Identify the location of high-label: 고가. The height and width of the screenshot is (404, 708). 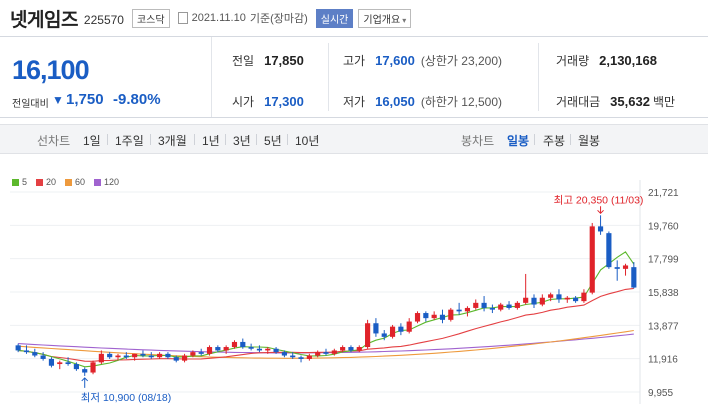
(354, 60).